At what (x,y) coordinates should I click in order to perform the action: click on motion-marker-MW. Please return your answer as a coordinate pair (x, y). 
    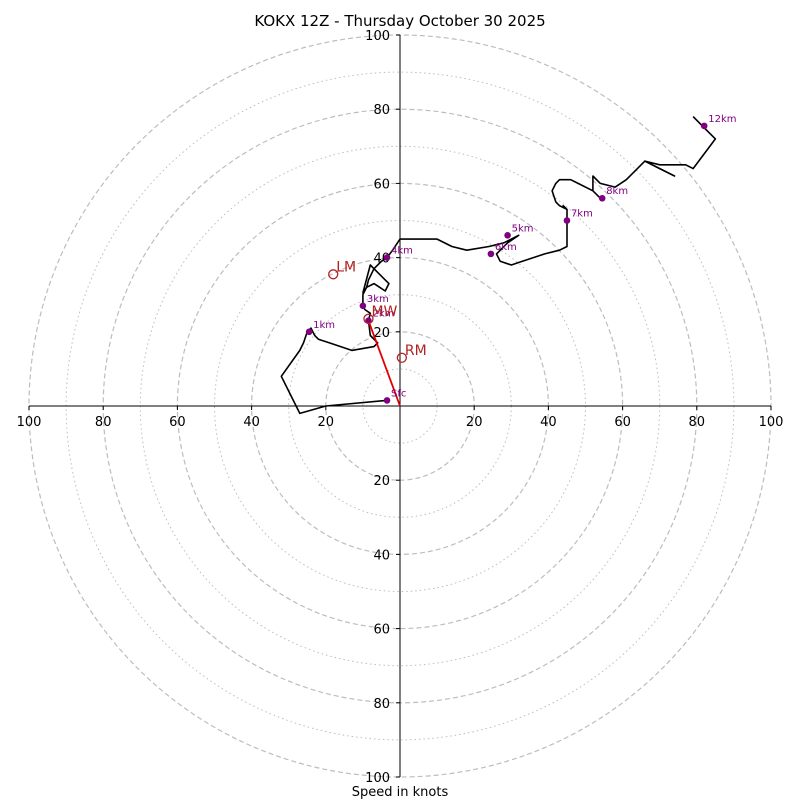
    Looking at the image, I should click on (368, 318).